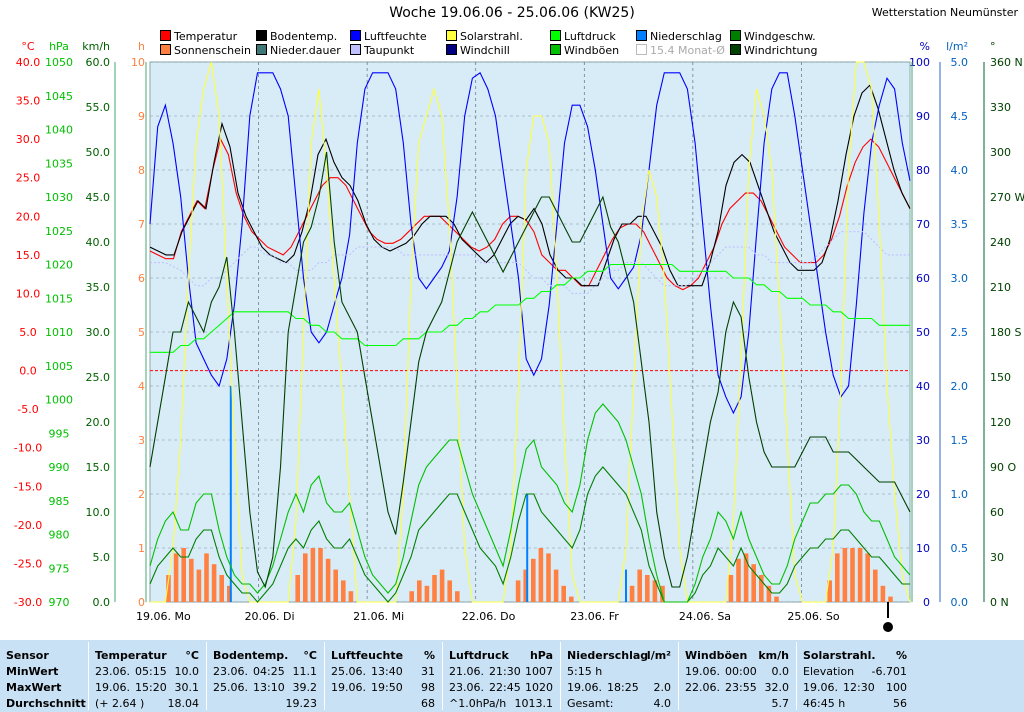 The image size is (1024, 712). I want to click on legend-item: Temperatur, so click(198, 37).